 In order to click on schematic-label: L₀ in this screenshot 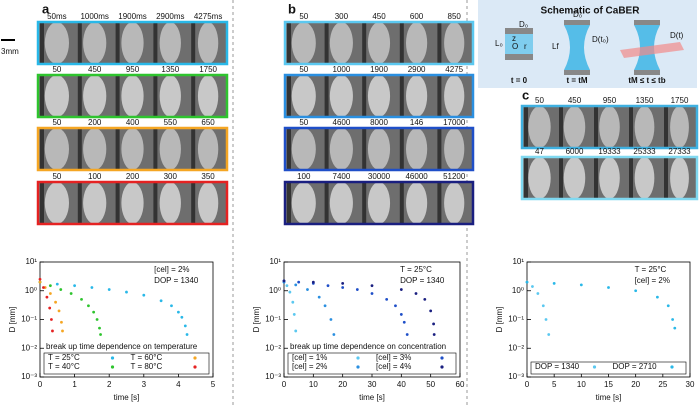, I will do `click(499, 43)`.